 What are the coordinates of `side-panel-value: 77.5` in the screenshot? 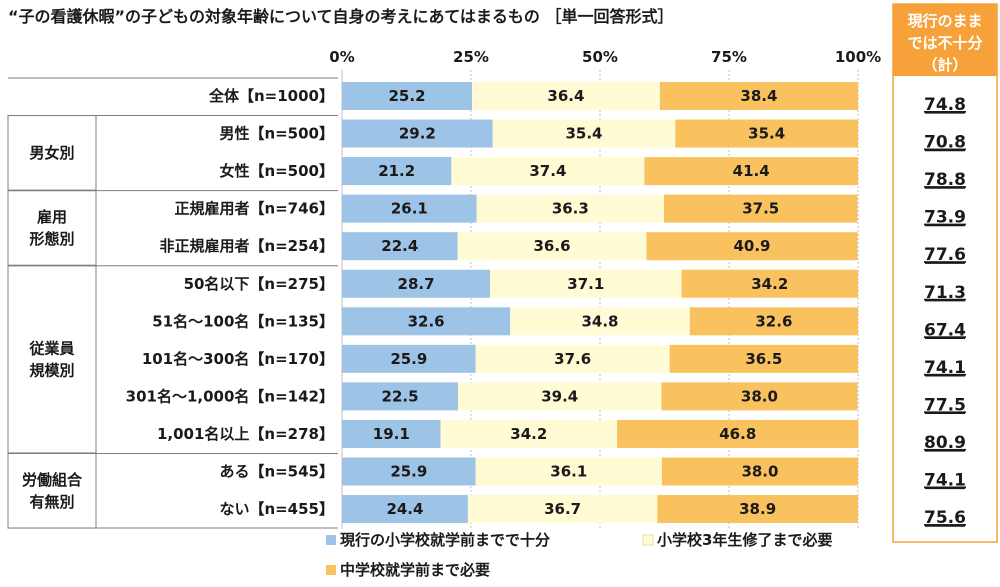 It's located at (945, 405).